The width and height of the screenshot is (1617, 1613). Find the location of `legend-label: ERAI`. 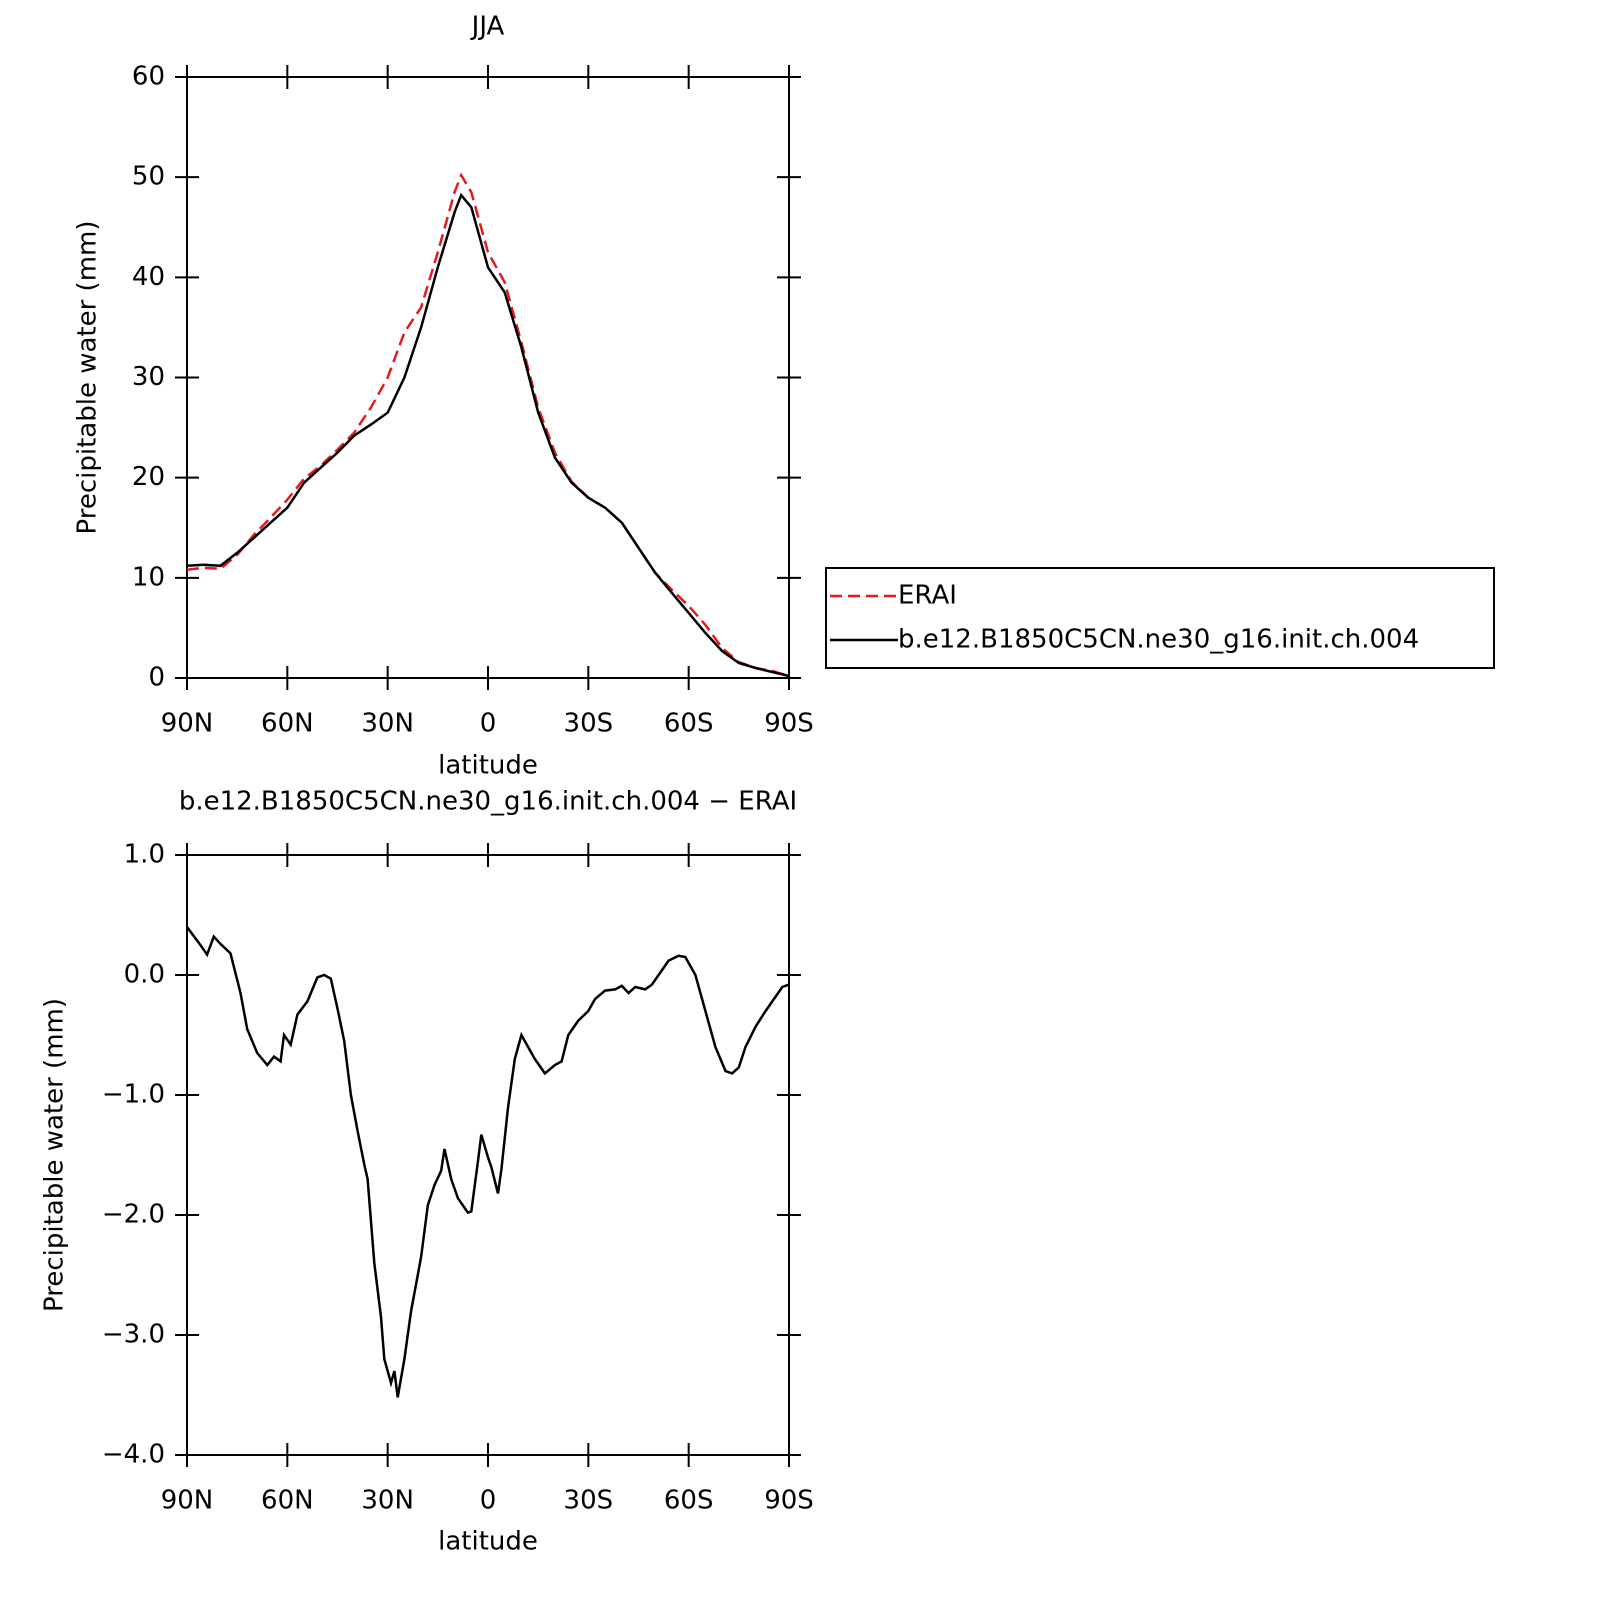

legend-label: ERAI is located at coordinates (927, 596).